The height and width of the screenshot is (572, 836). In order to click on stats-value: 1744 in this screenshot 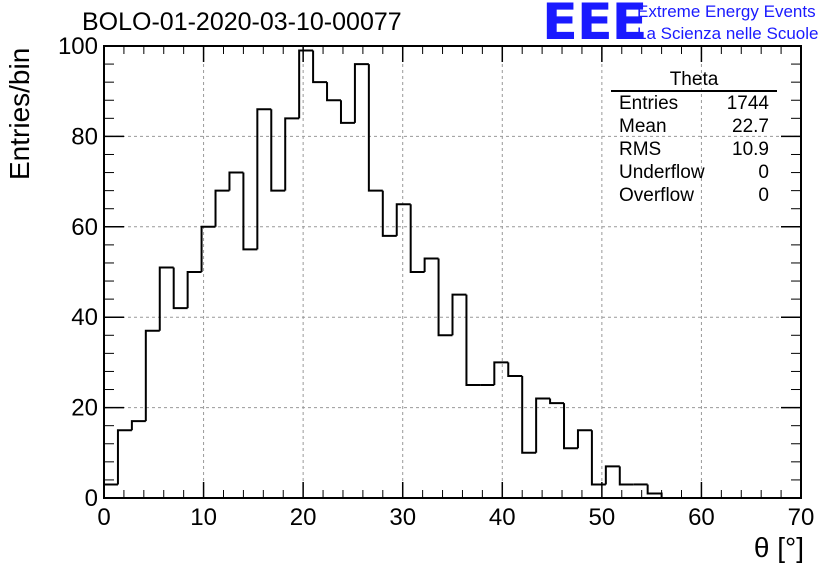, I will do `click(747, 103)`.